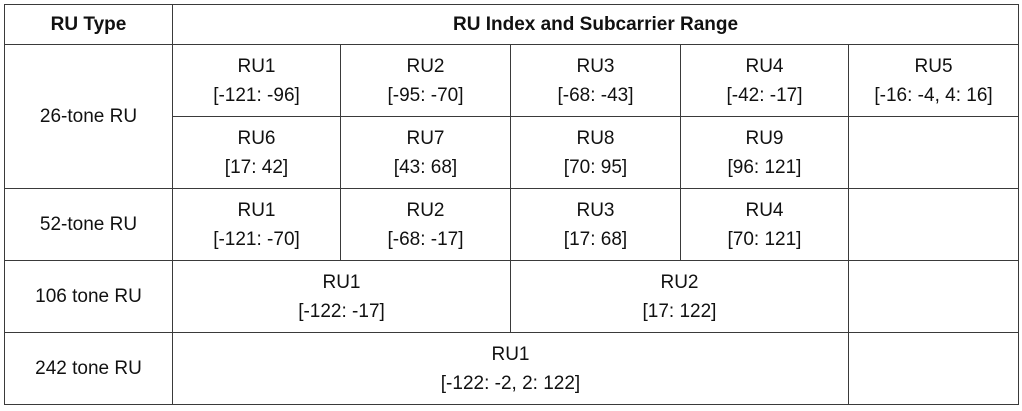  Describe the element at coordinates (595, 80) in the screenshot. I see `cell: RU3 [-68: -43]` at that location.